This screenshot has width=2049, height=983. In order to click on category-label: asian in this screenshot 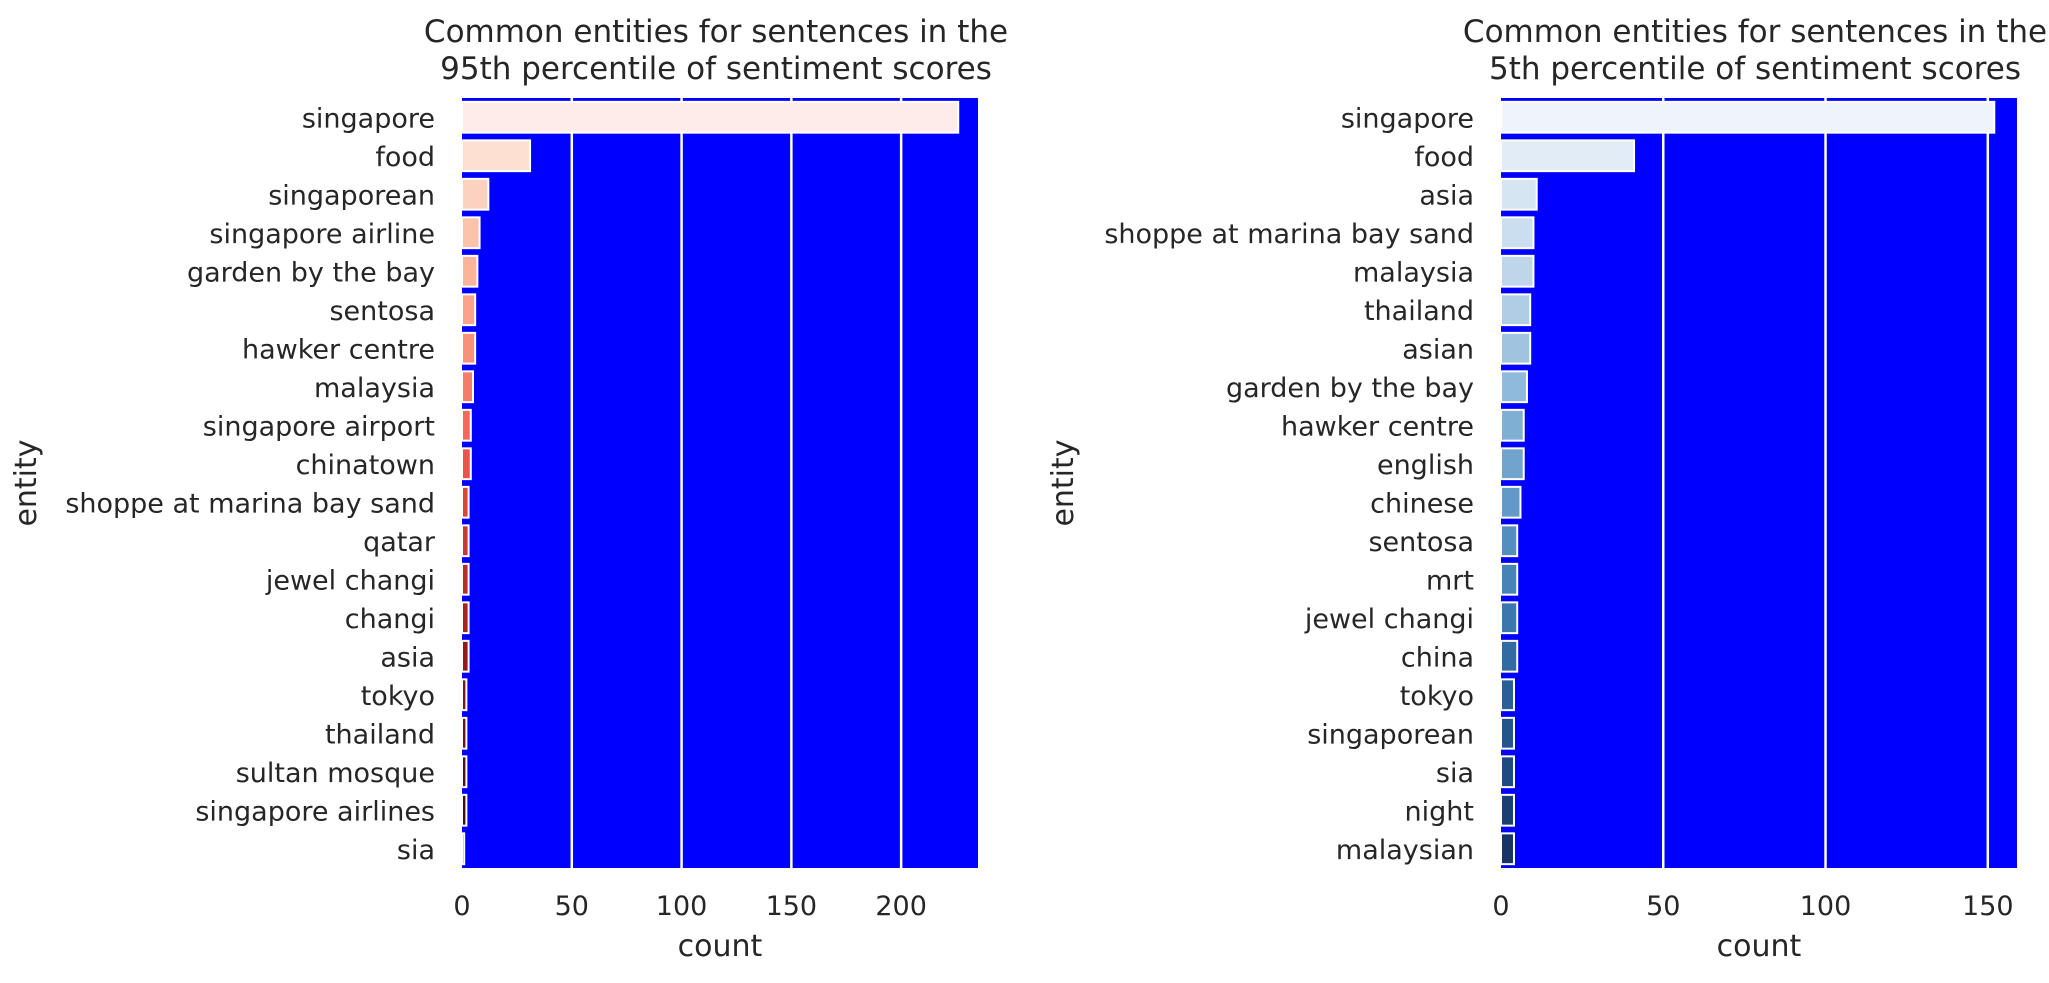, I will do `click(1438, 349)`.